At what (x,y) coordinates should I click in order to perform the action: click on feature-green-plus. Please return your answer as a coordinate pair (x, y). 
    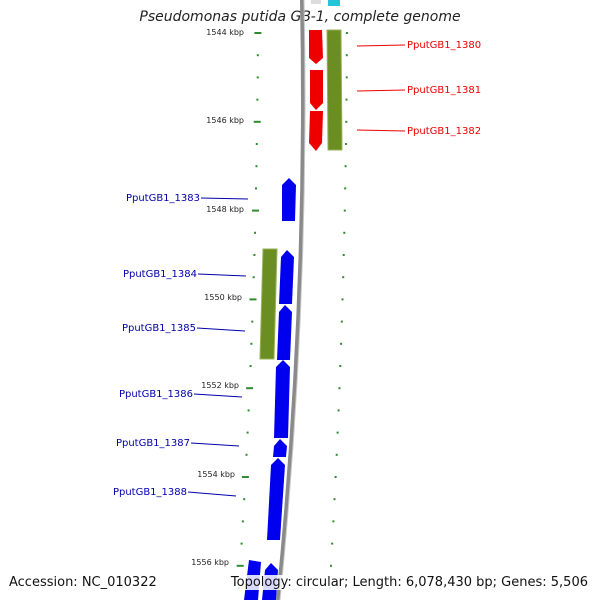
    Looking at the image, I should click on (334, 90).